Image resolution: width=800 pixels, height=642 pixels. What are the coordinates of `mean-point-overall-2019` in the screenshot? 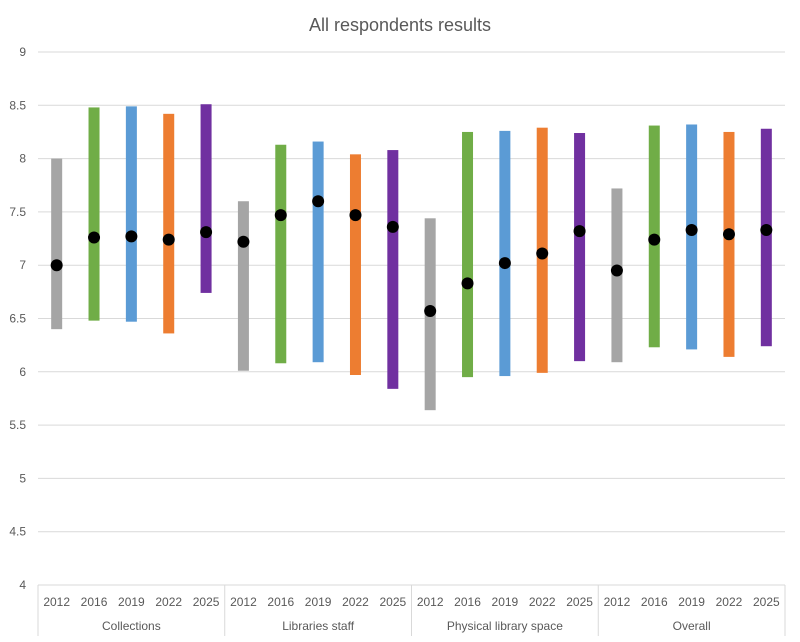 It's located at (691, 230).